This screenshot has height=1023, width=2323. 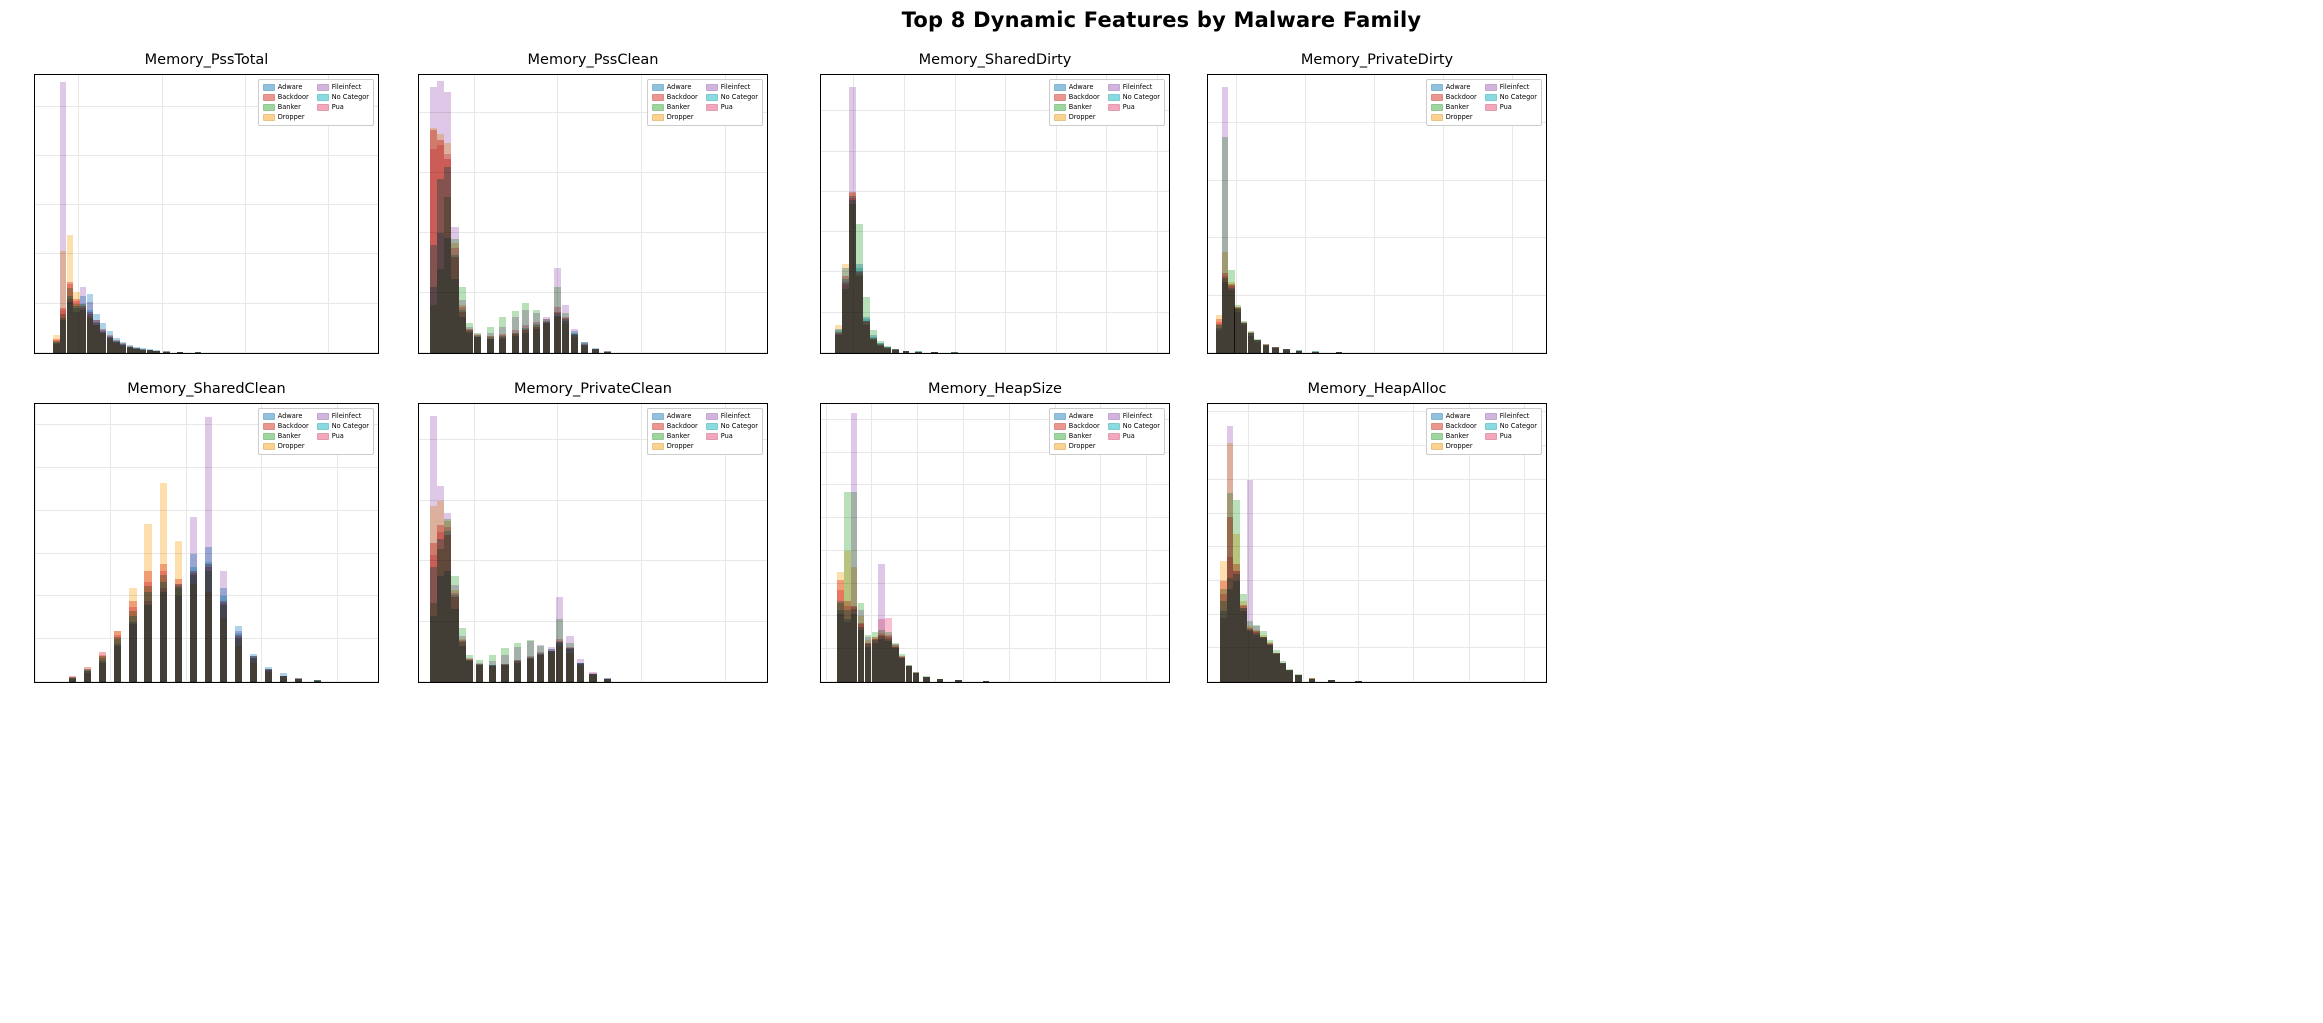 What do you see at coordinates (346, 87) in the screenshot?
I see `legend-label: Fileinfect` at bounding box center [346, 87].